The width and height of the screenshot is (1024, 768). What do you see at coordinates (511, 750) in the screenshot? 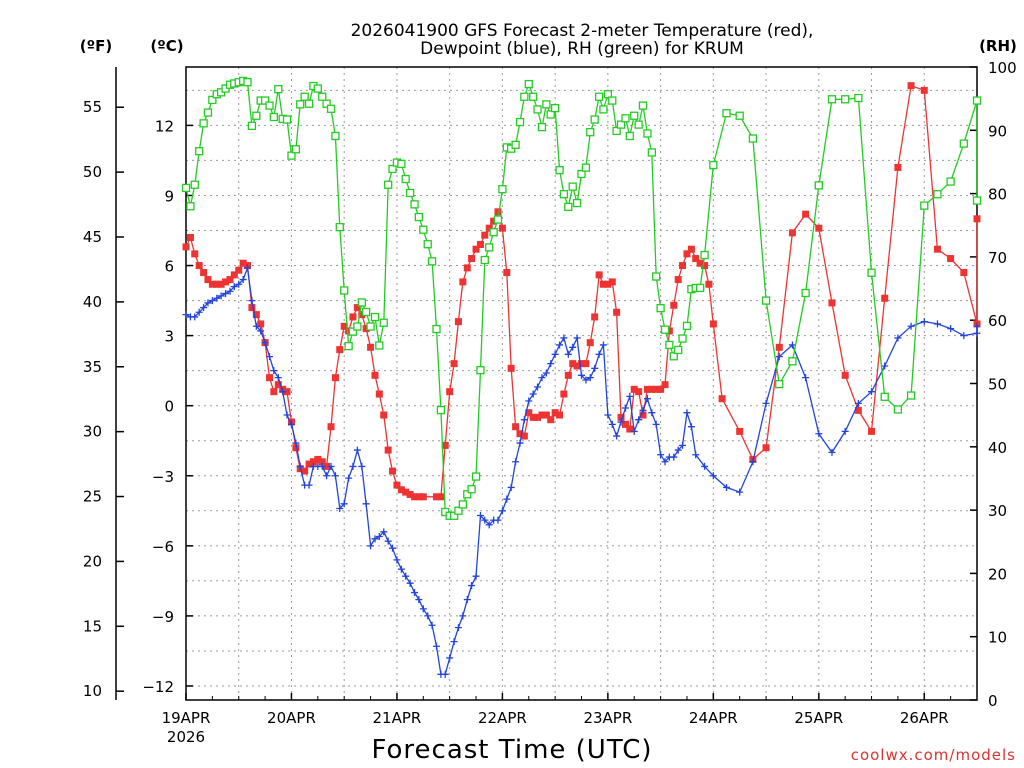
I see `x-axis-label: Forecast Time (UTC)` at bounding box center [511, 750].